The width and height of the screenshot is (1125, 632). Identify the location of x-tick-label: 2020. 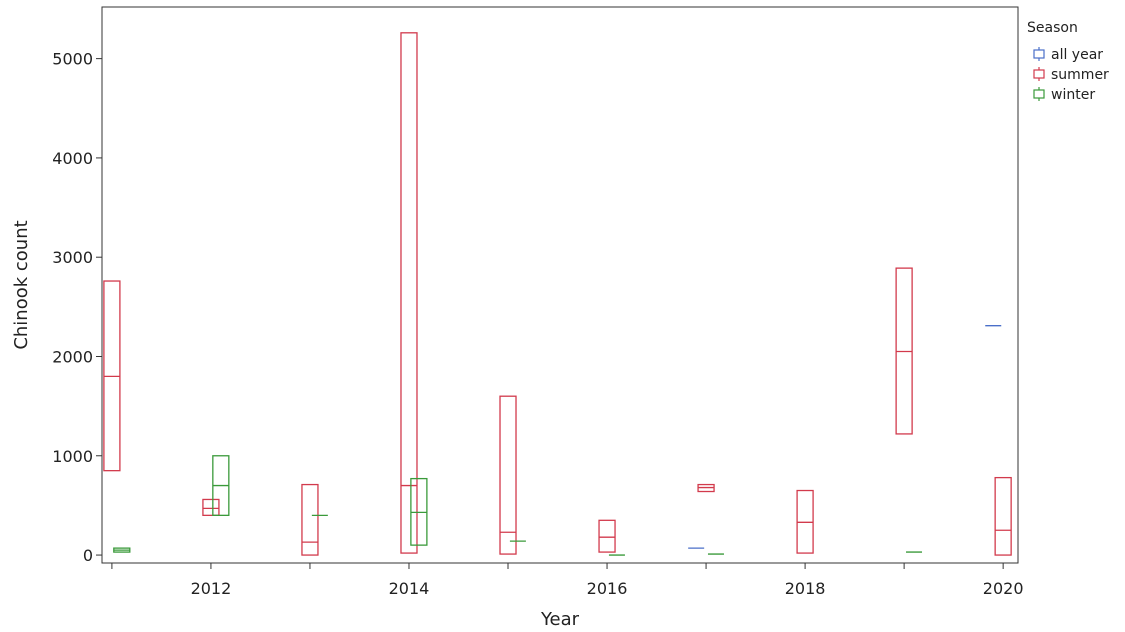
(1003, 588).